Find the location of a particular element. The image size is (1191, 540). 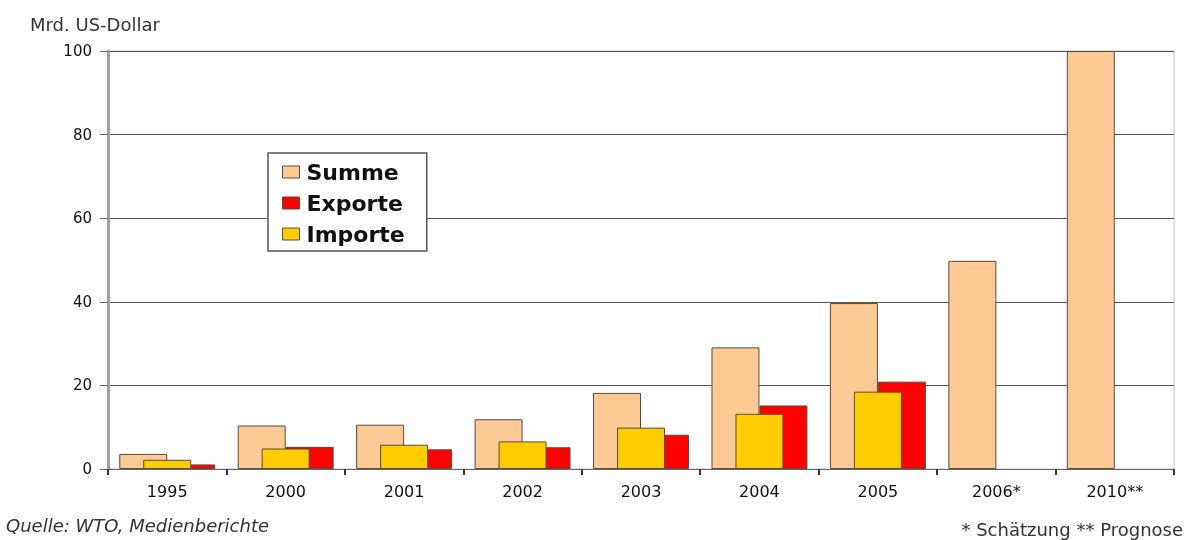

legend-label: Summe is located at coordinates (352, 172).